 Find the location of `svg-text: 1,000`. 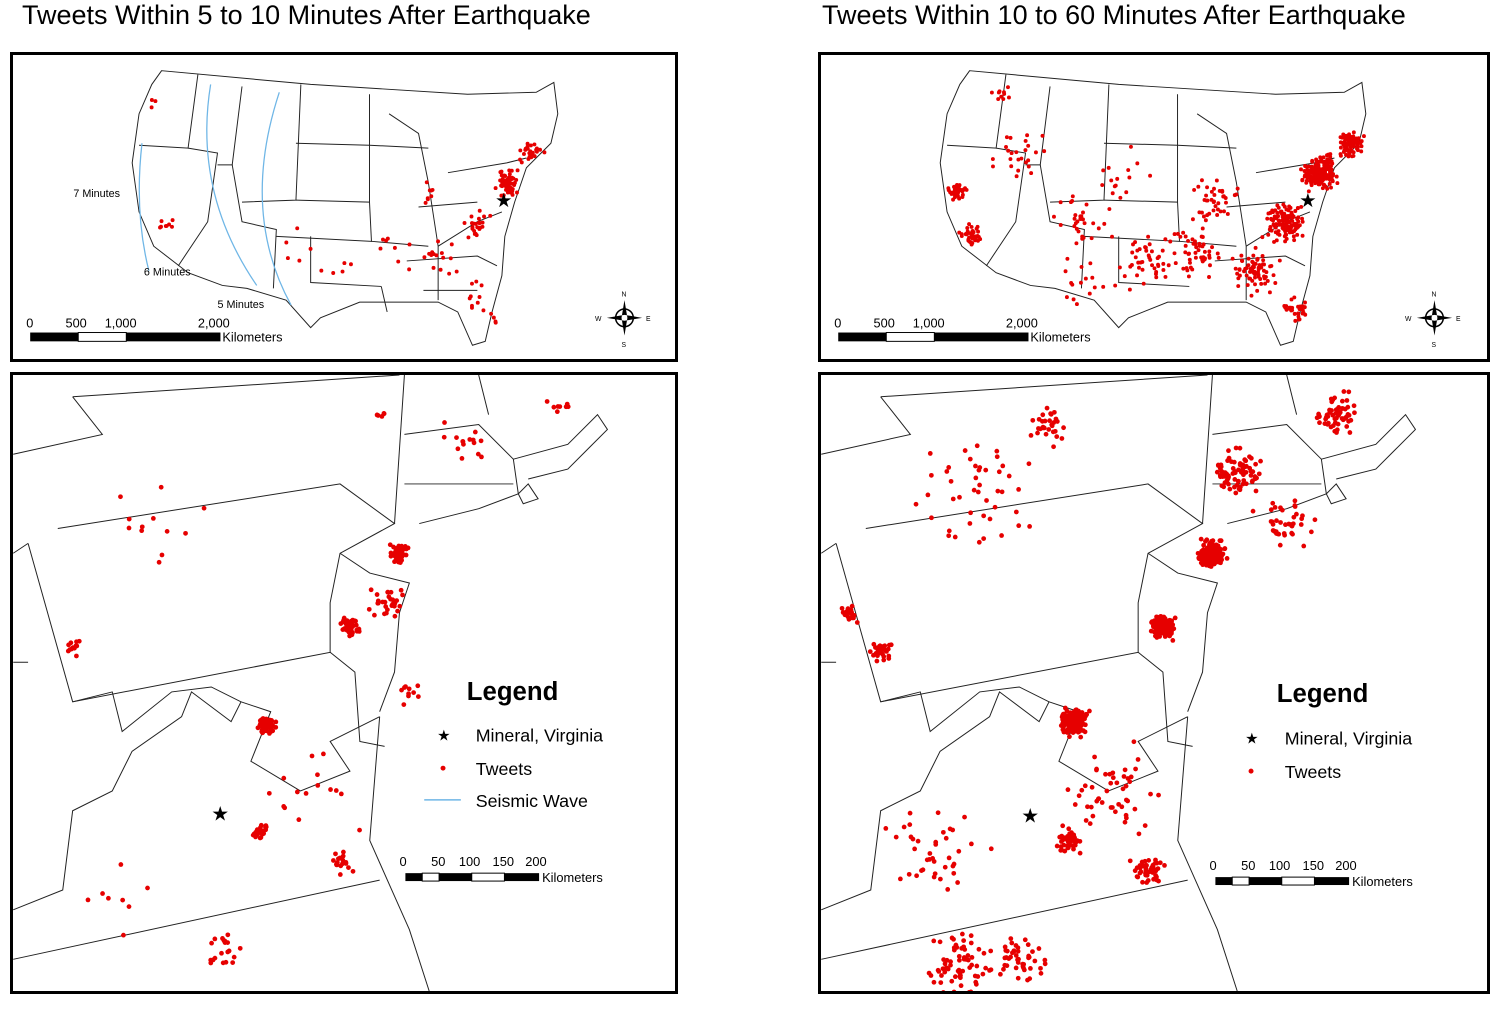

svg-text: 1,000 is located at coordinates (121, 323).